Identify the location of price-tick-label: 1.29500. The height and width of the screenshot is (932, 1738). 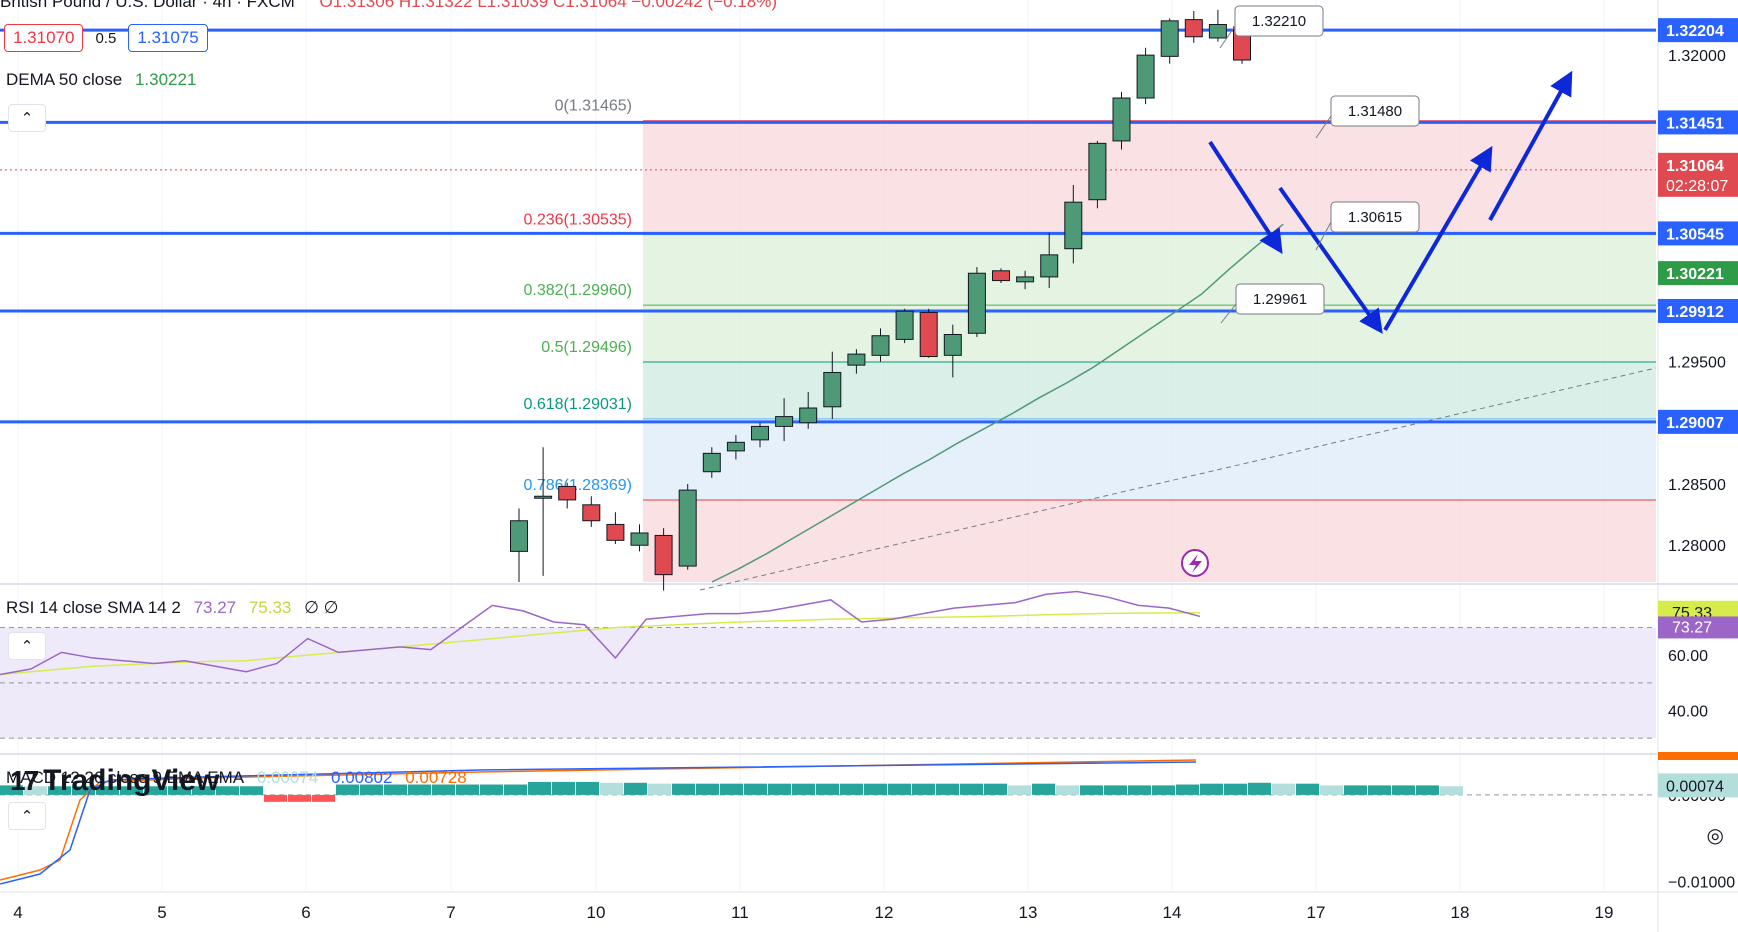
(1697, 362).